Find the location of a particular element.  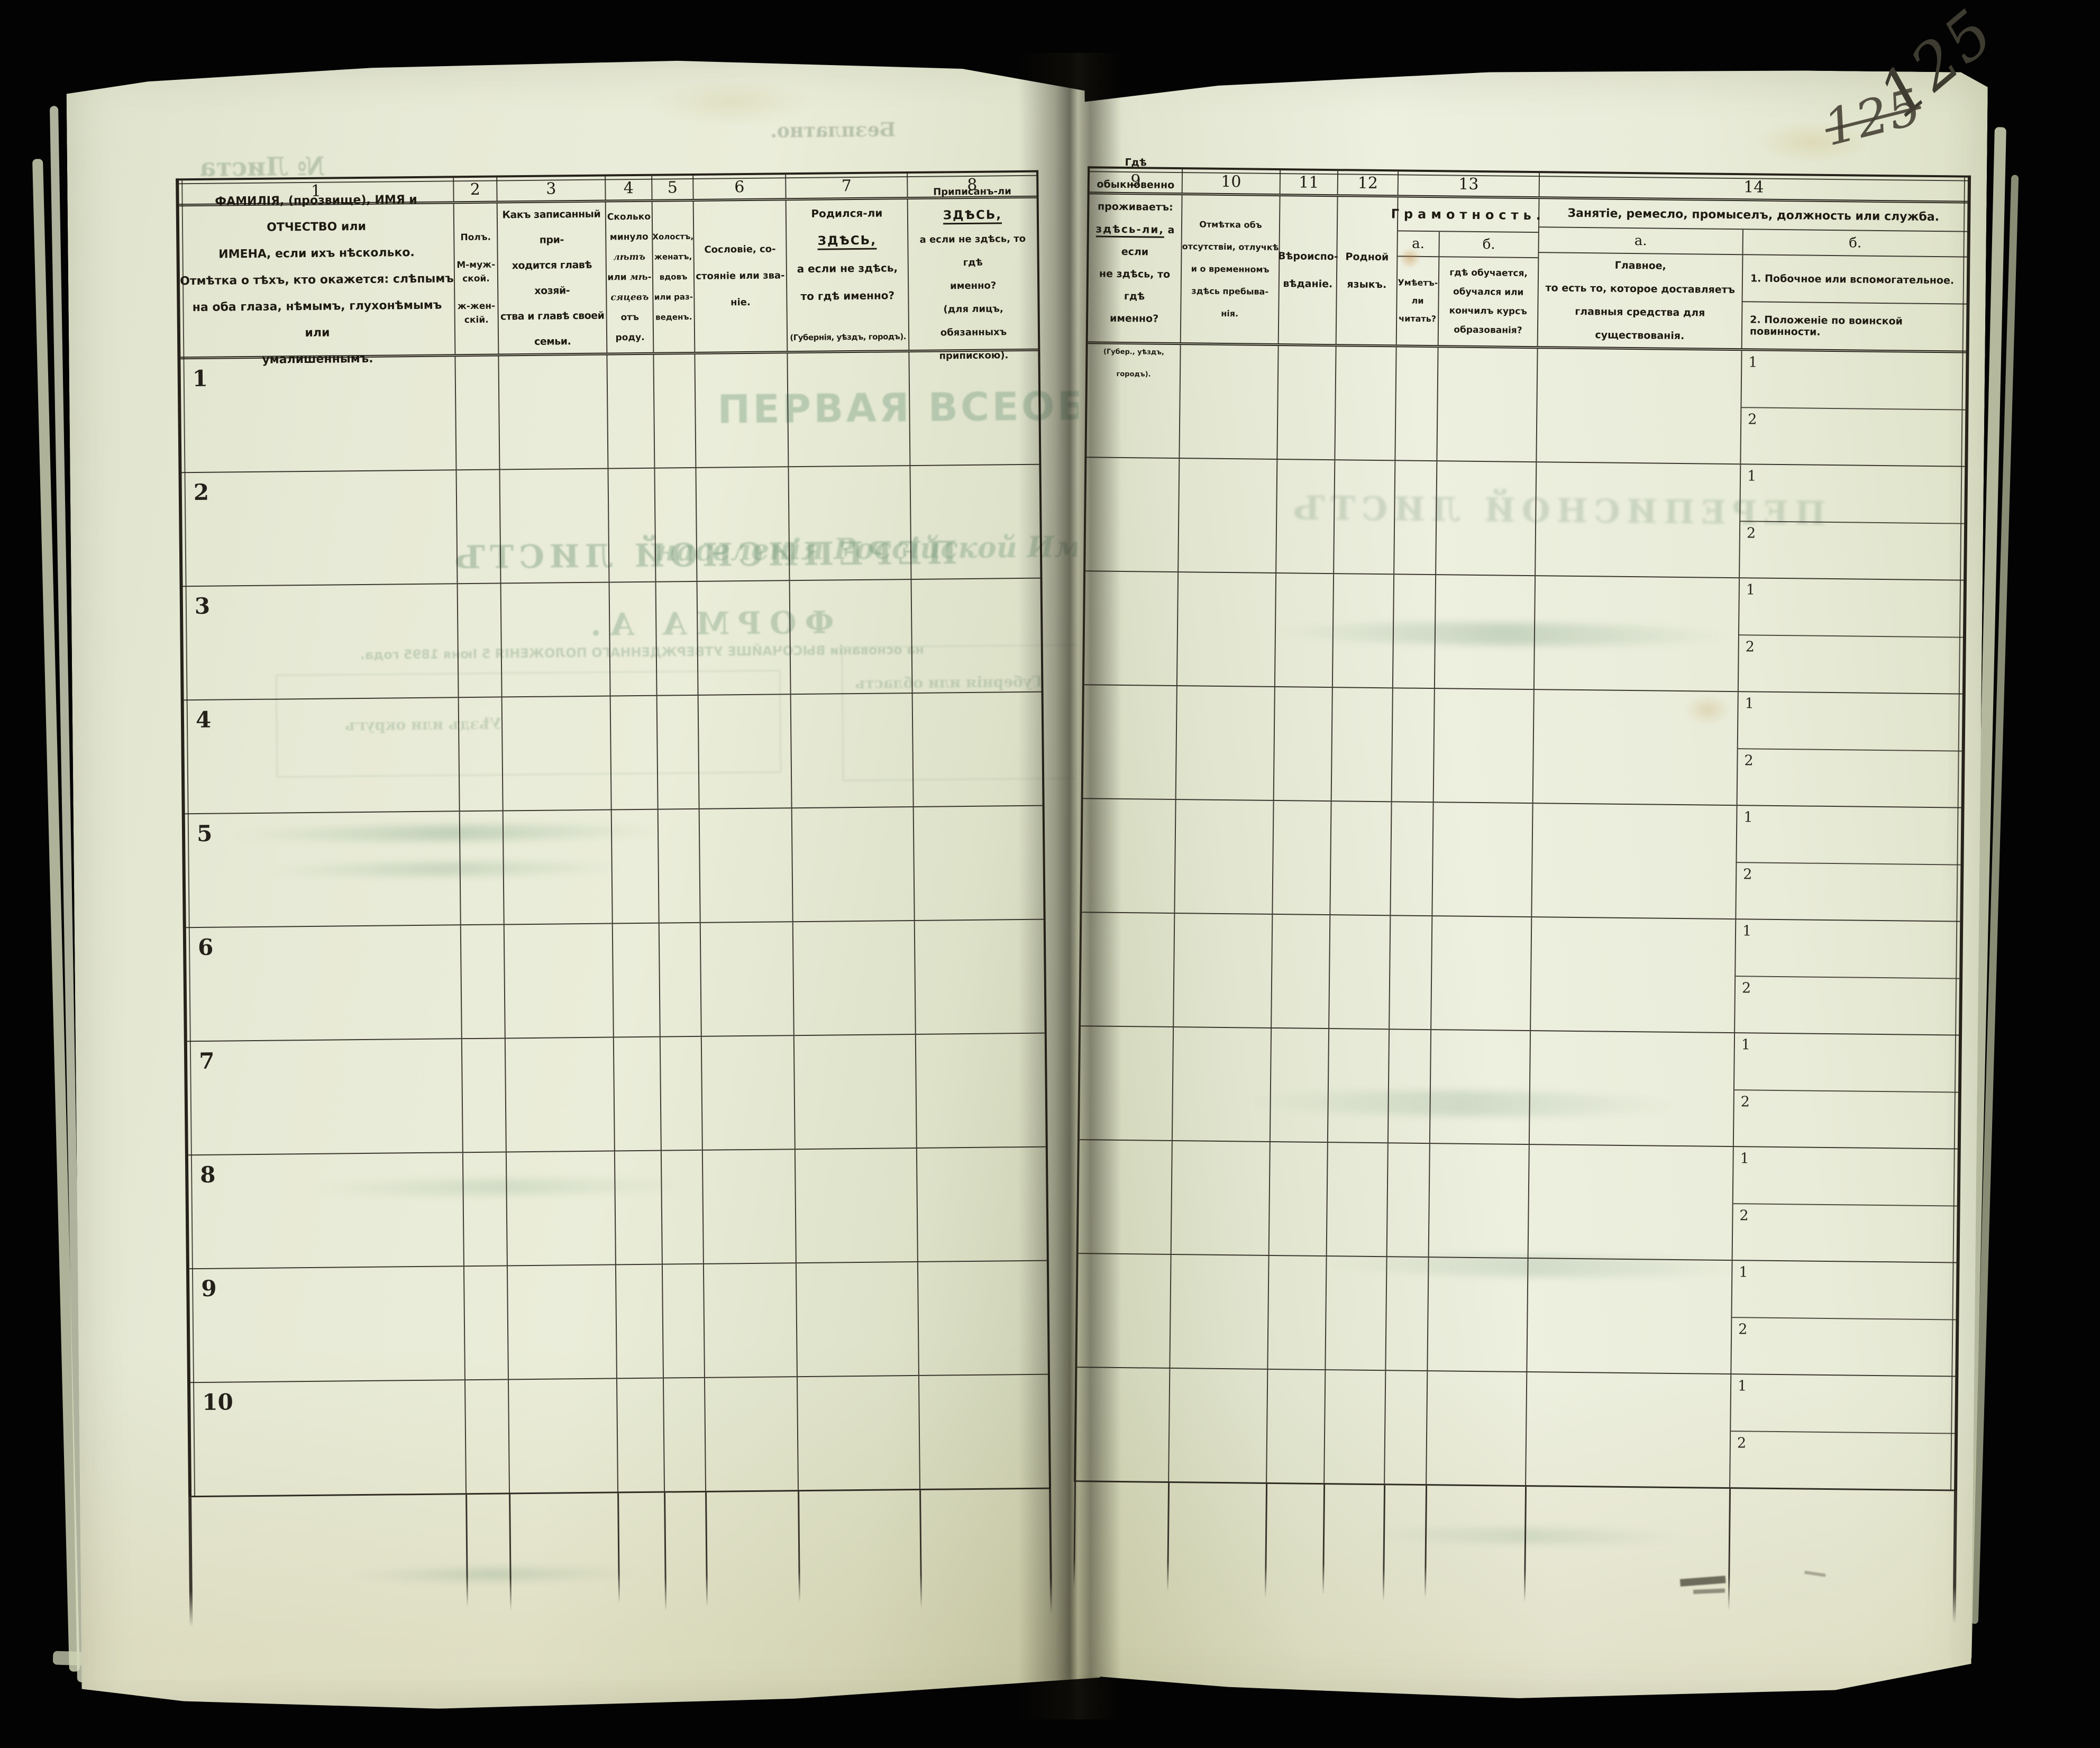

header-age-end: отъ роду. is located at coordinates (630, 327).